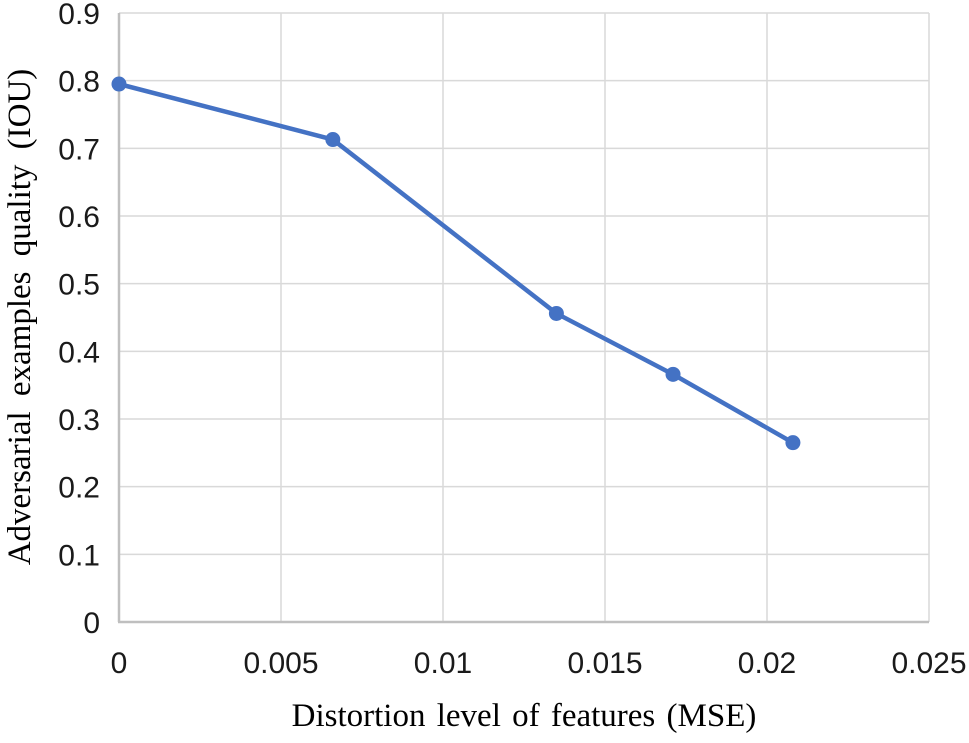 This screenshot has width=969, height=743. I want to click on x-tick-label: 0.01, so click(443, 663).